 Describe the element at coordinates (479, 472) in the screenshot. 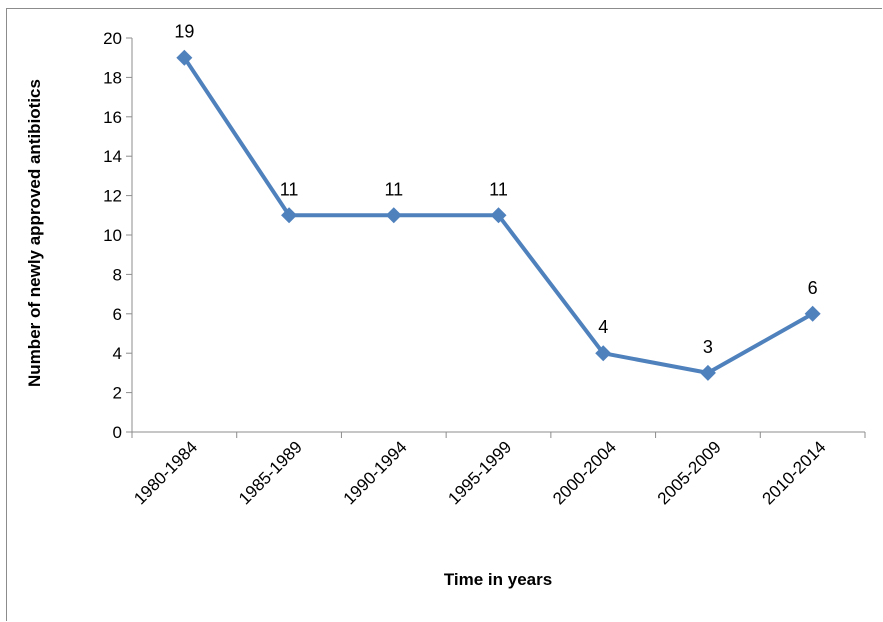

I see `x-tick-label: 1995-1999` at that location.